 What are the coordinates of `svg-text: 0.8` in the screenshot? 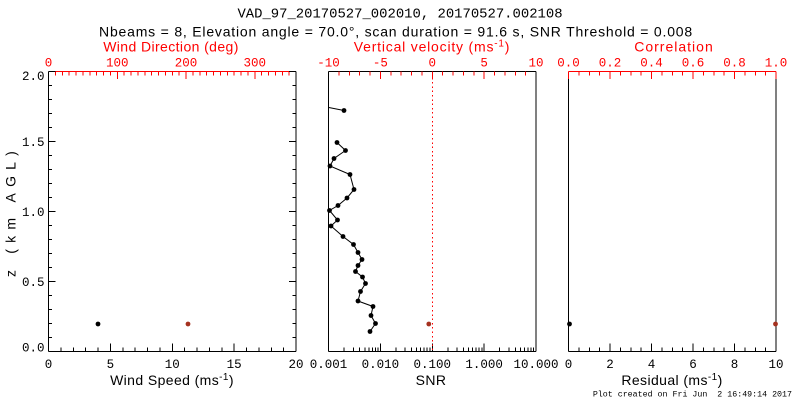 It's located at (734, 64).